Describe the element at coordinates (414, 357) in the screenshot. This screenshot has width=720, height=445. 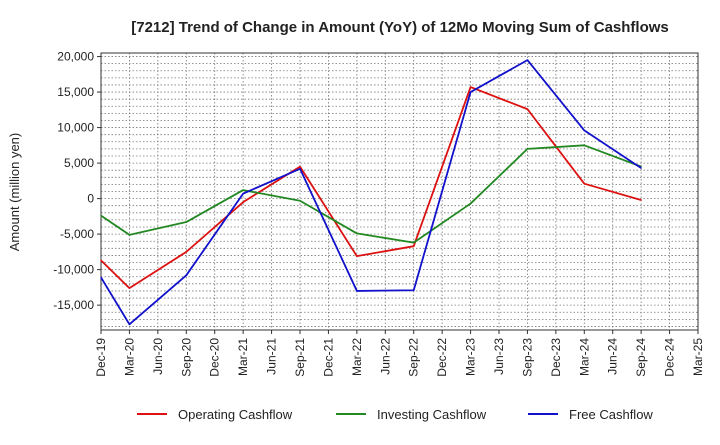
I see `x-tick-label: Sep-22` at that location.